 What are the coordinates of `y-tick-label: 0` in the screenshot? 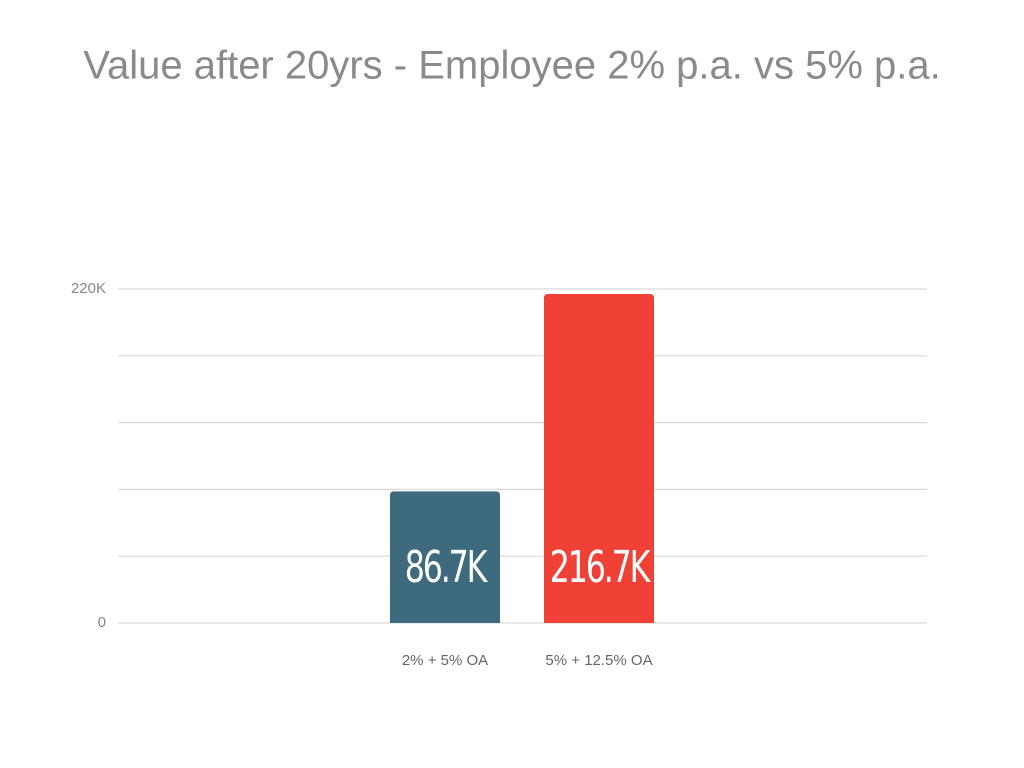 It's located at (102, 622).